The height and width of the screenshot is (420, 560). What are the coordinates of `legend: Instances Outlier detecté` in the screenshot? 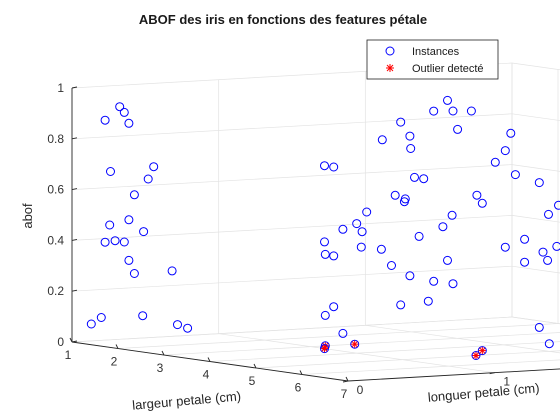 It's located at (432, 59).